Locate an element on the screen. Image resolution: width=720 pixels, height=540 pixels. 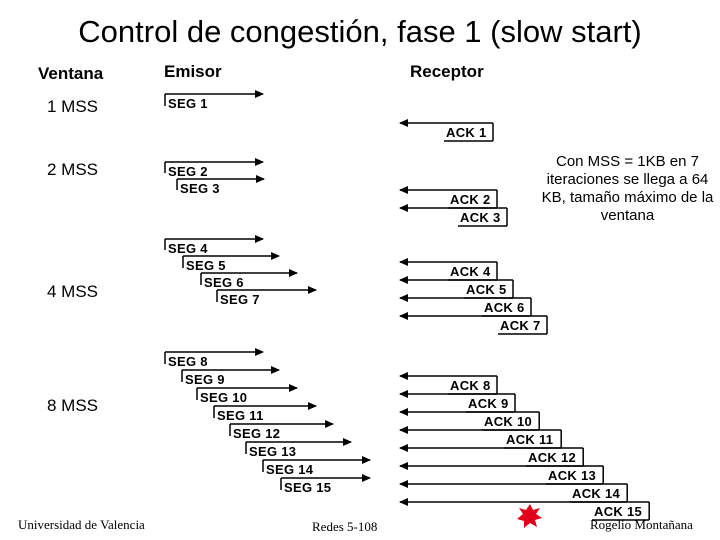
segment-label: SEG 6 is located at coordinates (224, 282).